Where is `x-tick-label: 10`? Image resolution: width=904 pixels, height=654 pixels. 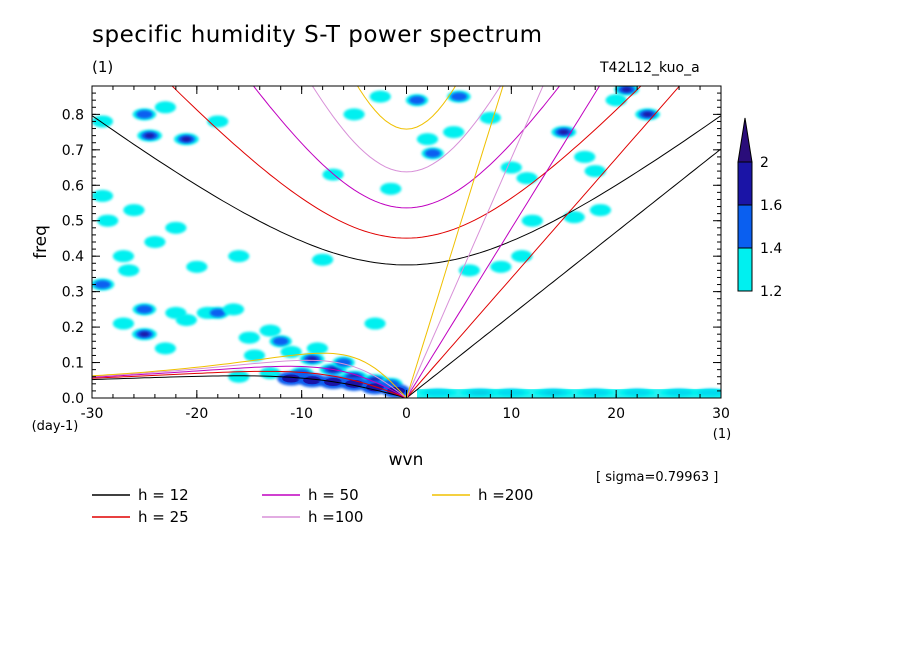 x-tick-label: 10 is located at coordinates (511, 414).